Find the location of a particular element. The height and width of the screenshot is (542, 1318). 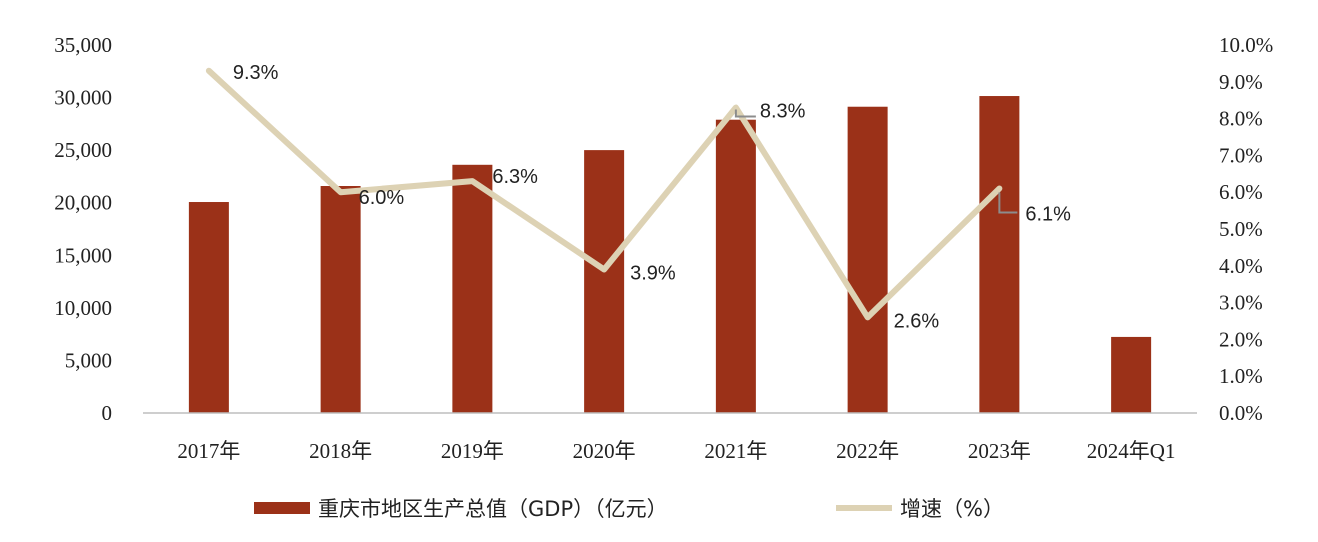

legend-label-gdp: 重庆市地区生产总值（GDP）（亿元） is located at coordinates (493, 509).